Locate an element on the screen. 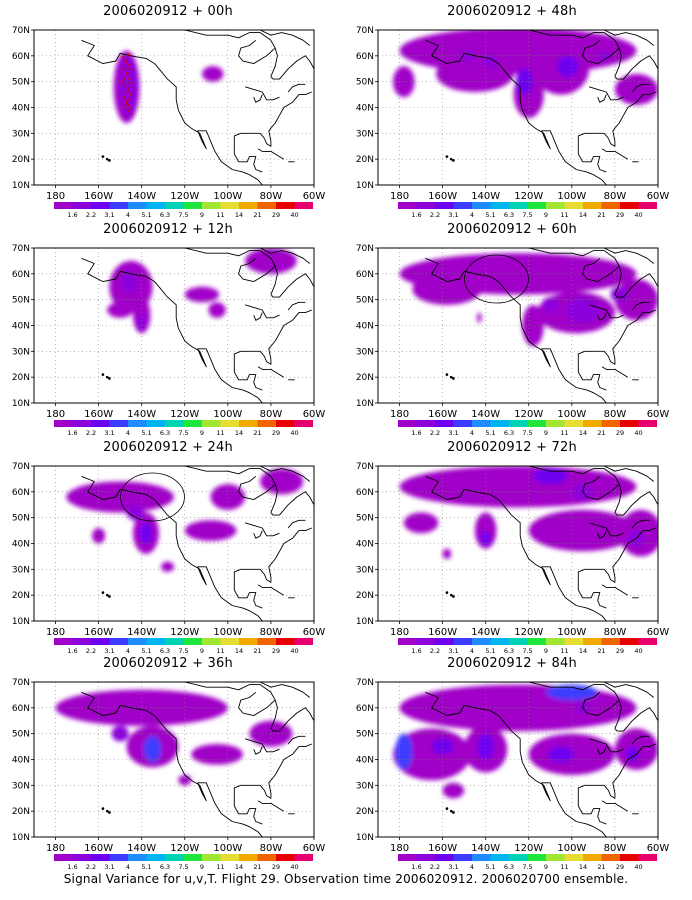 The height and width of the screenshot is (900, 692). panel-title: 2006020912 + 60h is located at coordinates (512, 229).